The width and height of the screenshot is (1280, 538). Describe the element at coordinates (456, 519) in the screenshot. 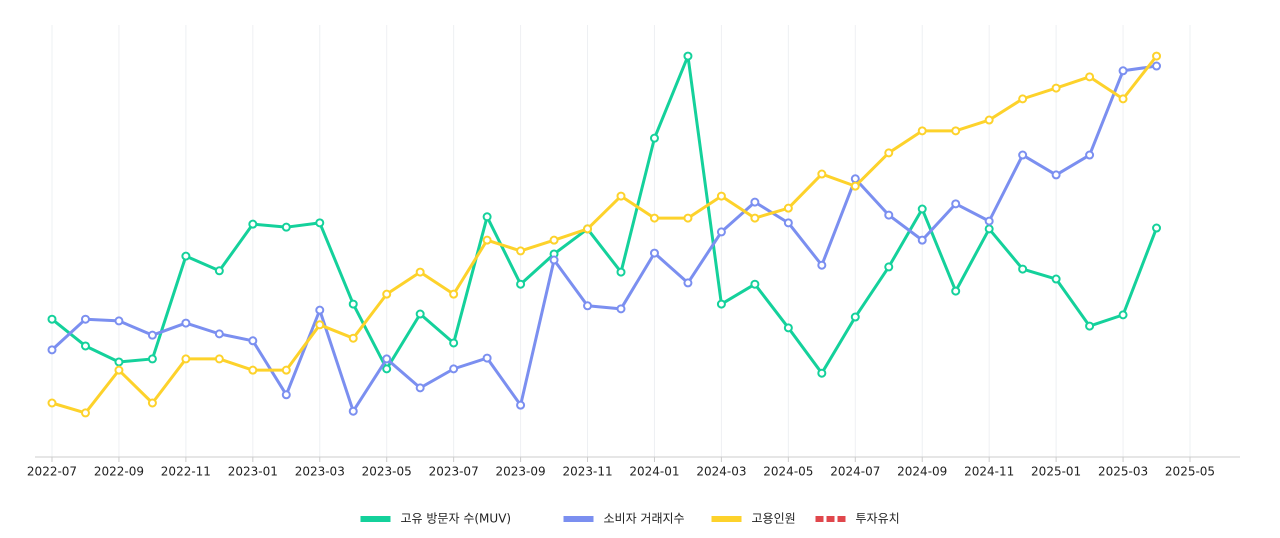

I see `legend-label: 고유 방문자 수(MUV)` at that location.